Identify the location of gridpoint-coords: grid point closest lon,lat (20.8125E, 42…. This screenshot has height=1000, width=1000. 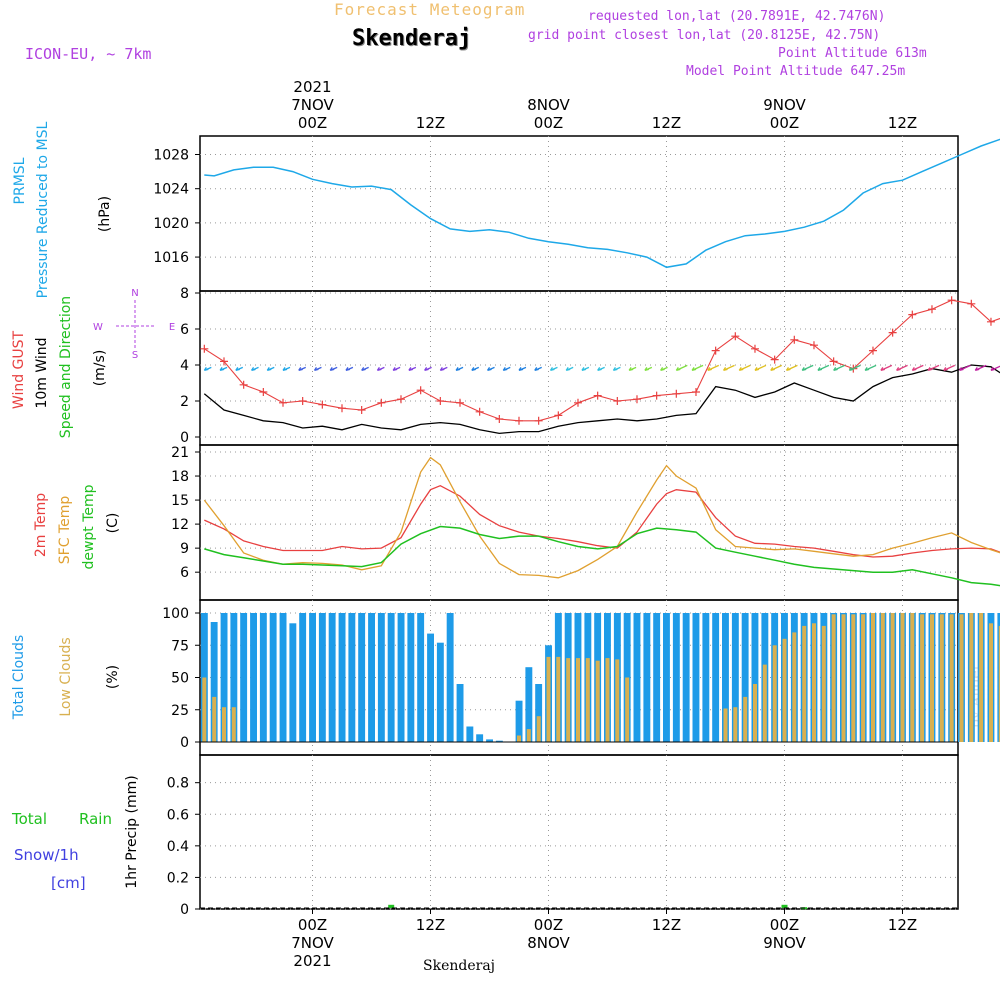
(704, 35).